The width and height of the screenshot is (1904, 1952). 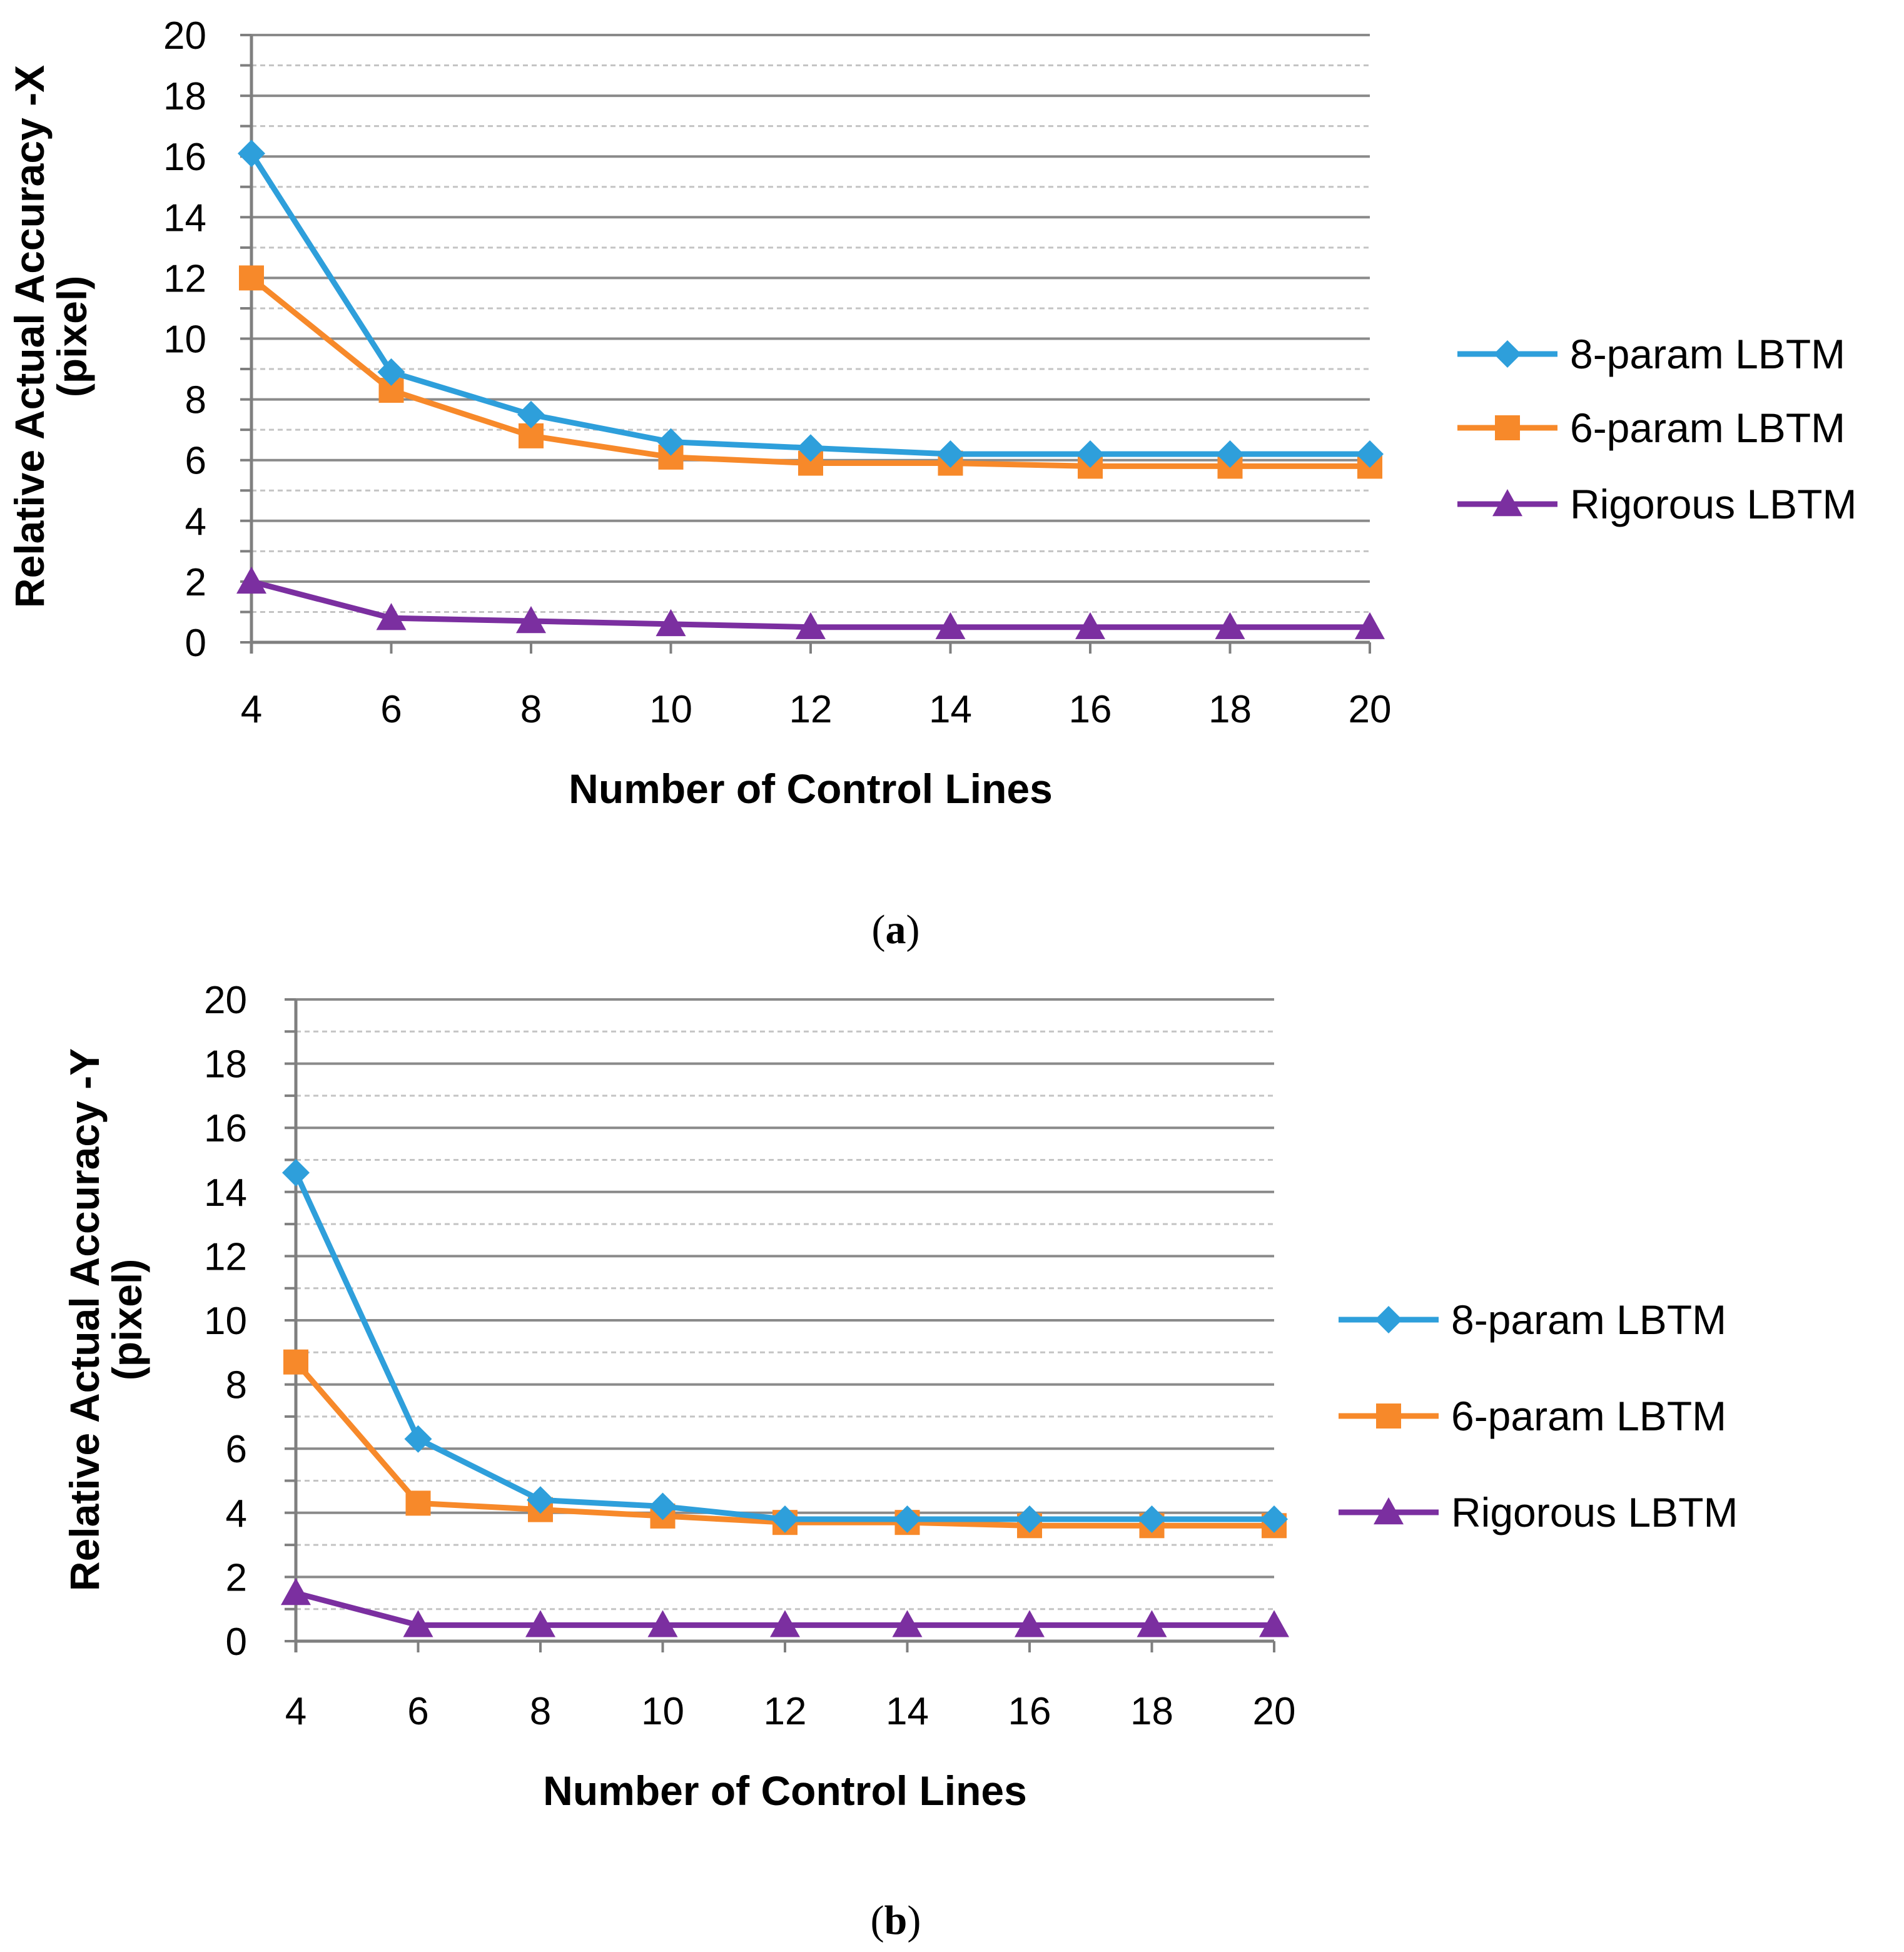 What do you see at coordinates (1151, 1711) in the screenshot?
I see `chart-b-xtick-label: 18` at bounding box center [1151, 1711].